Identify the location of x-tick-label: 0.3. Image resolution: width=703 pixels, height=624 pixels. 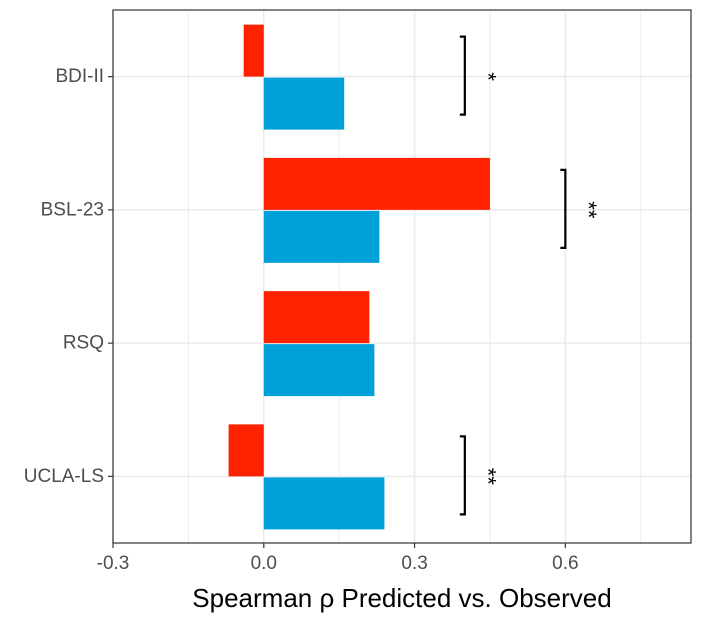
(414, 563).